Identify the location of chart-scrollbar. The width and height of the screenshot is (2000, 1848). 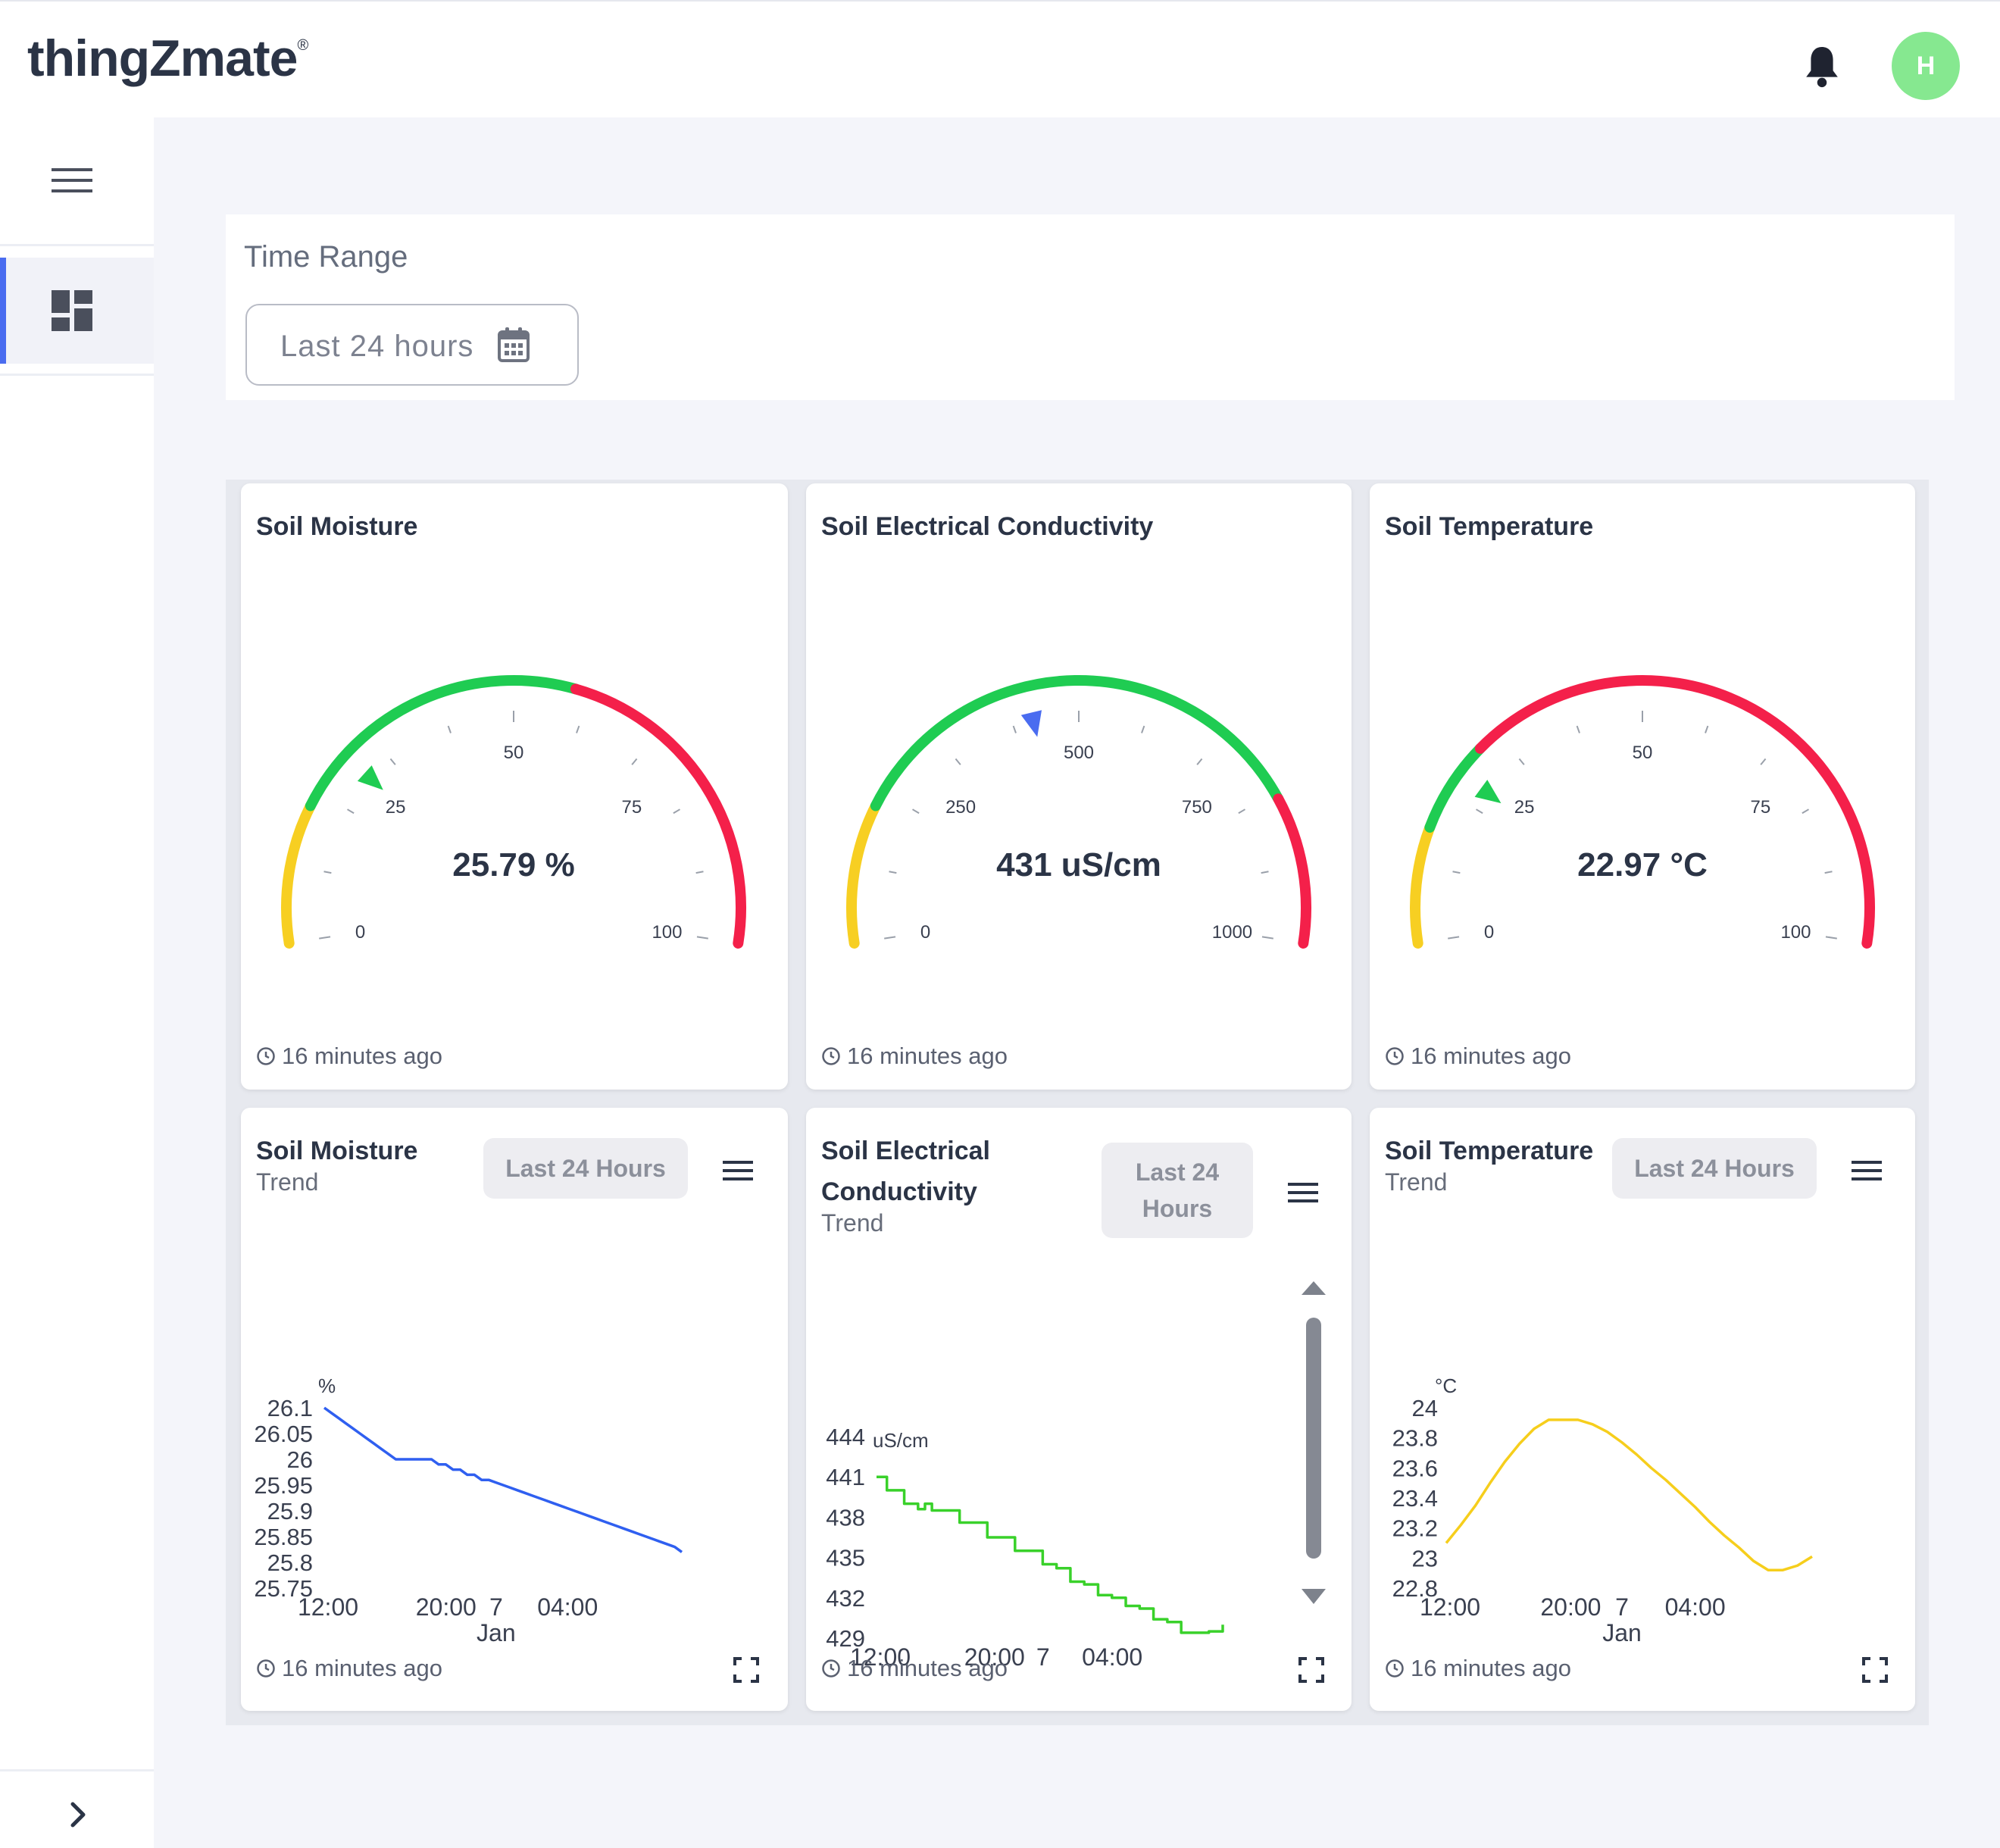
(1313, 1456).